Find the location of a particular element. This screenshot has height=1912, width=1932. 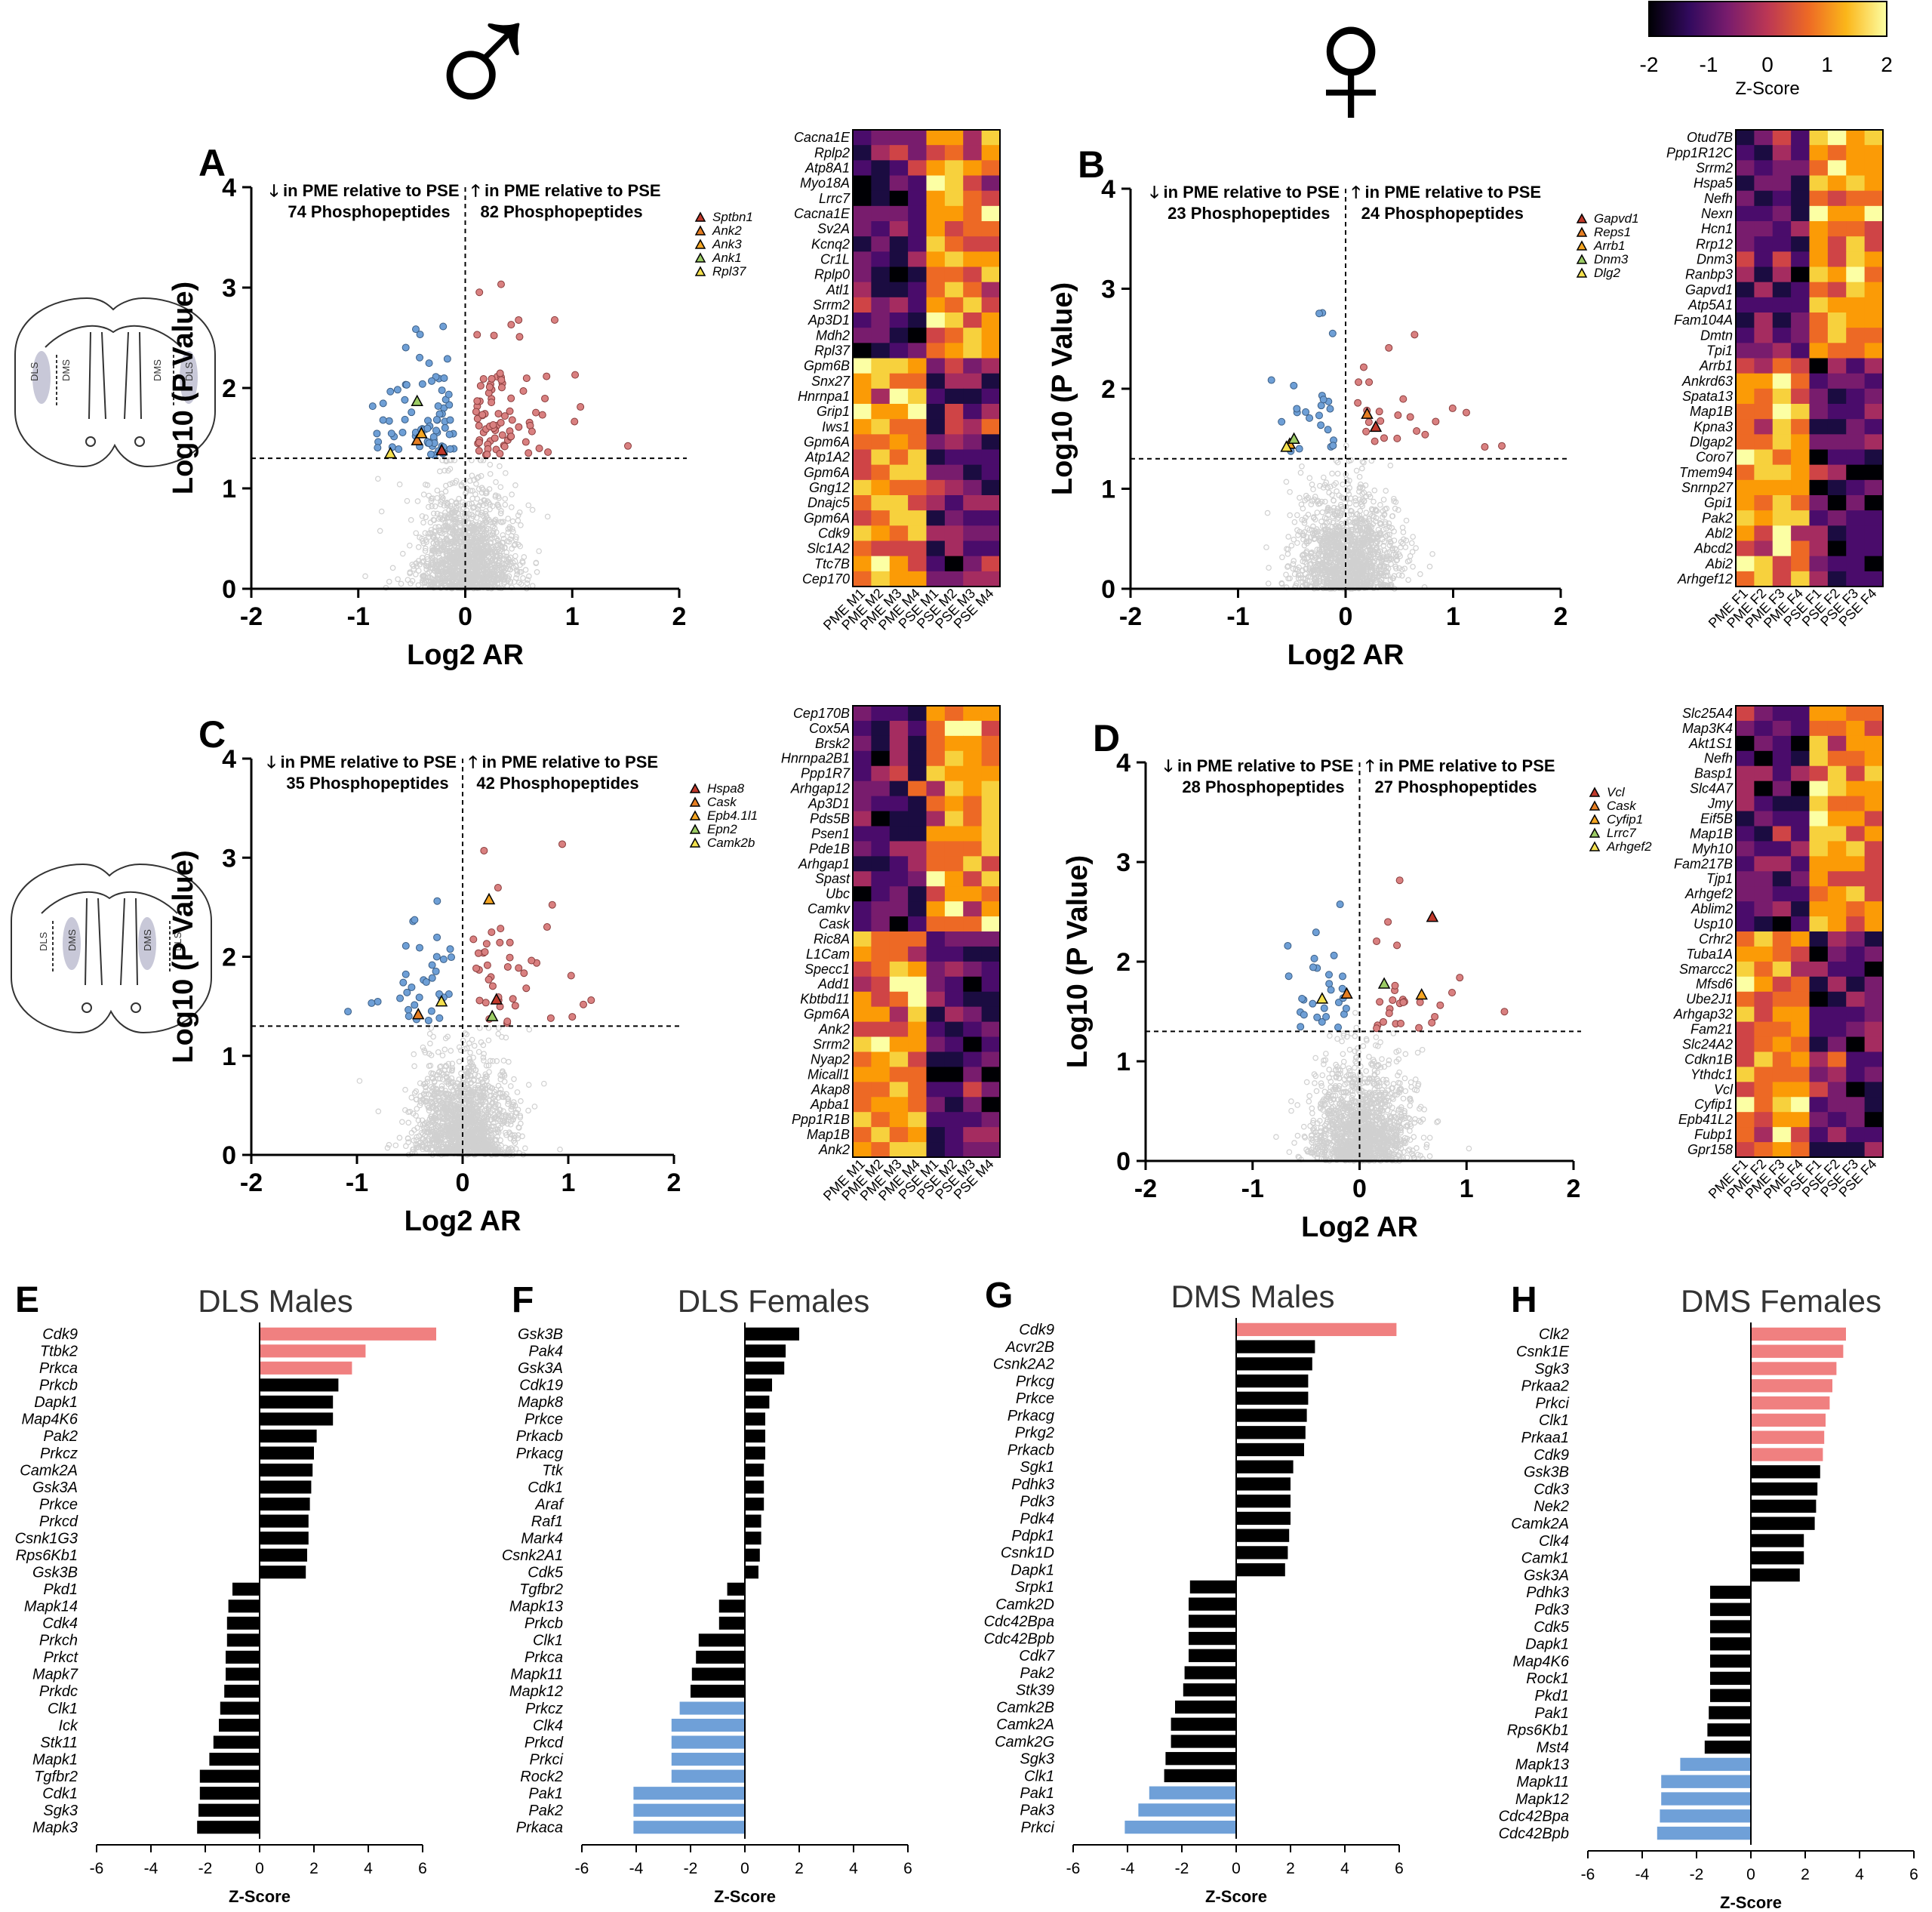

y-tick-label: 0 is located at coordinates (229, 1155).